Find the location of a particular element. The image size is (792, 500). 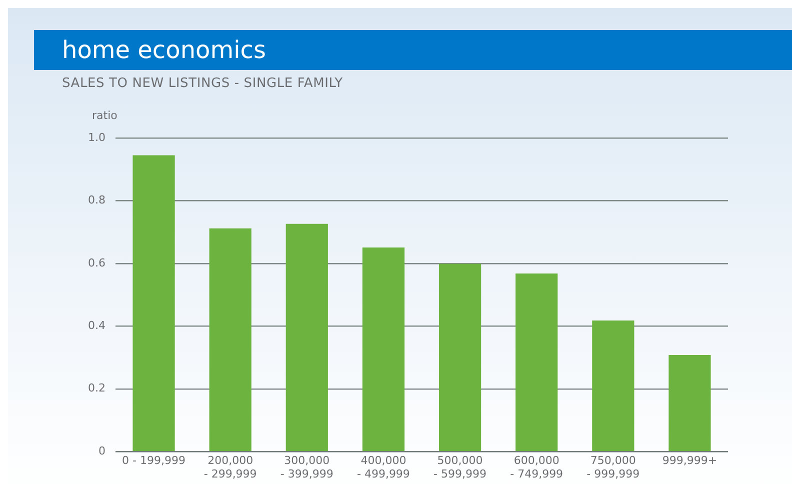

x-tick-label: 600,000 - 749,999 is located at coordinates (537, 467).